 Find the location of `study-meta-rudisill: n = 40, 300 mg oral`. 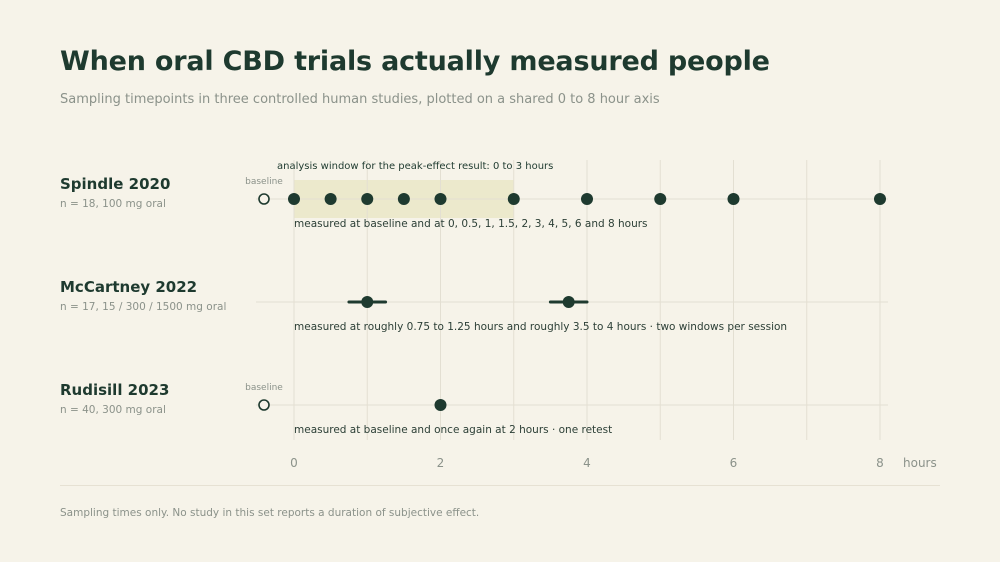

study-meta-rudisill: n = 40, 300 mg oral is located at coordinates (113, 410).